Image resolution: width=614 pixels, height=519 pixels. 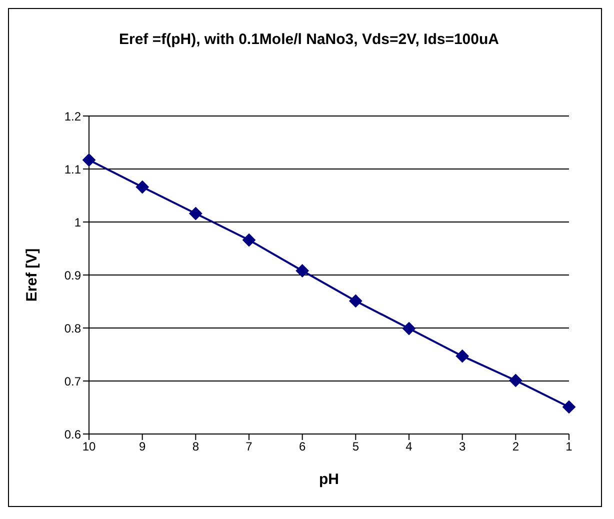 I want to click on chart-title: Eref =f(pH), with 0.1Mole/l NaNo3, Vds=2V, Ids=100uA, so click(x=309, y=39).